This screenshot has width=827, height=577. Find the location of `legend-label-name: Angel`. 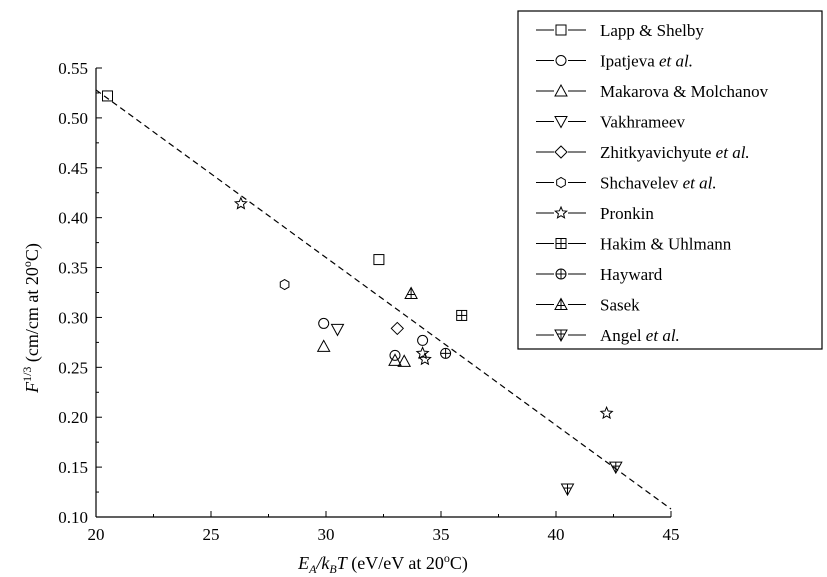

legend-label-name: Angel is located at coordinates (621, 335).